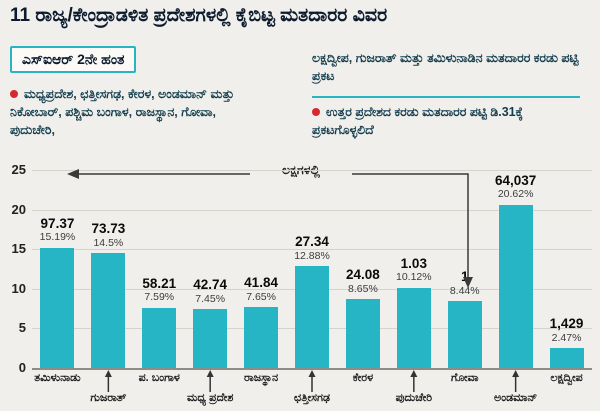  Describe the element at coordinates (566, 324) in the screenshot. I see `bar-value: 1,429` at that location.